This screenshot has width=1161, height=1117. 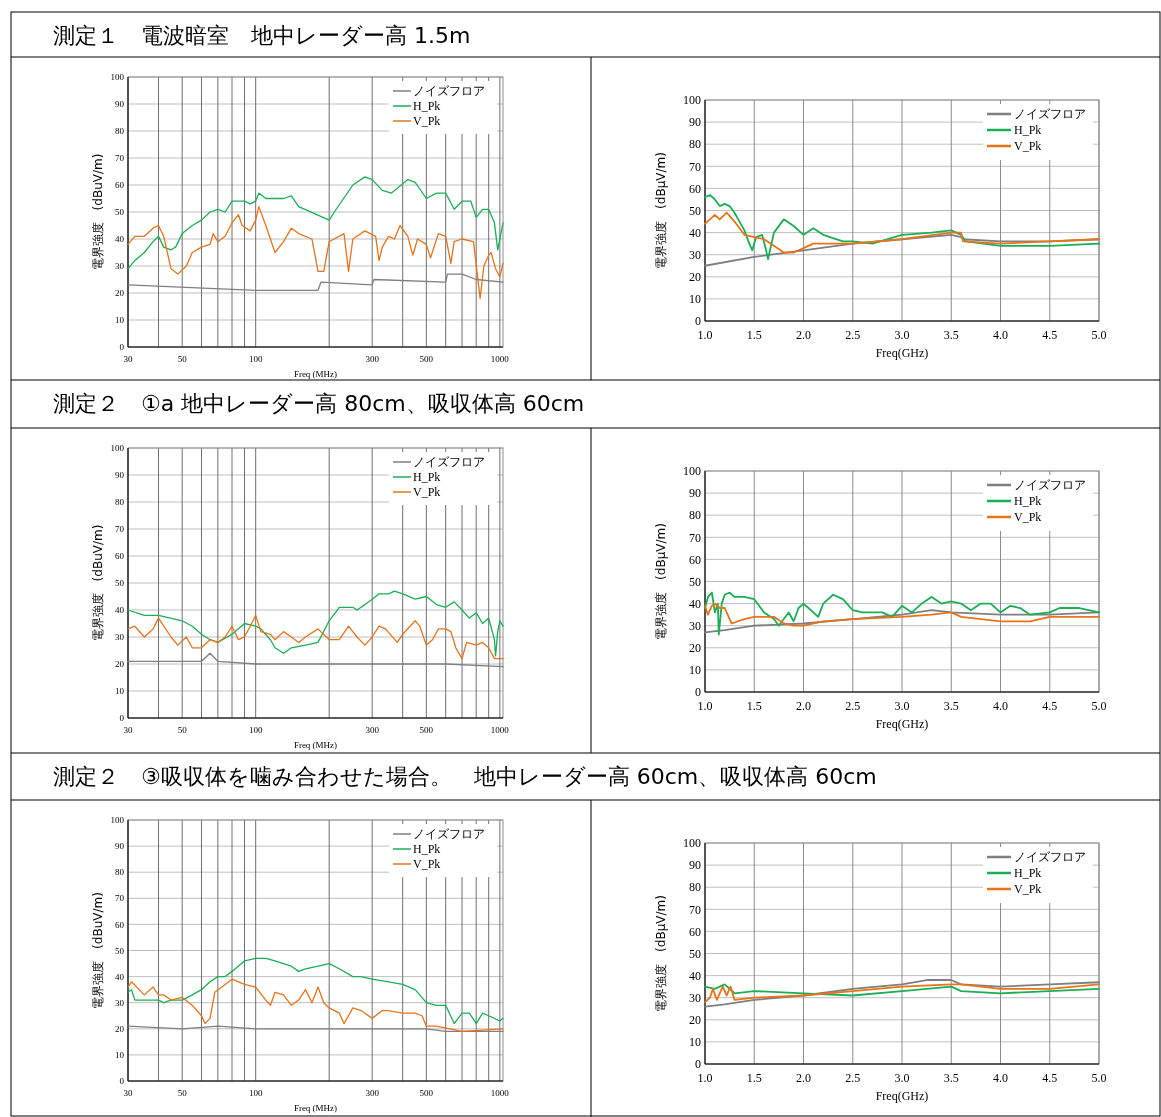 I want to click on legend-label: H_Pk, so click(x=1028, y=501).